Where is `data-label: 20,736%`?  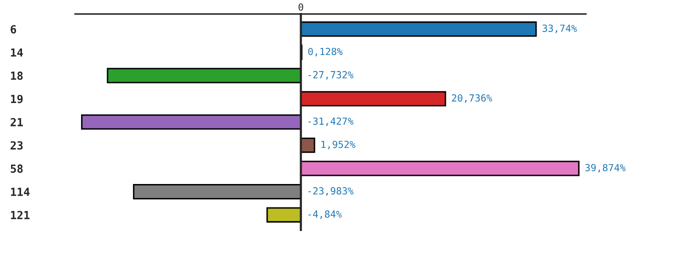
data-label: 20,736% is located at coordinates (472, 98).